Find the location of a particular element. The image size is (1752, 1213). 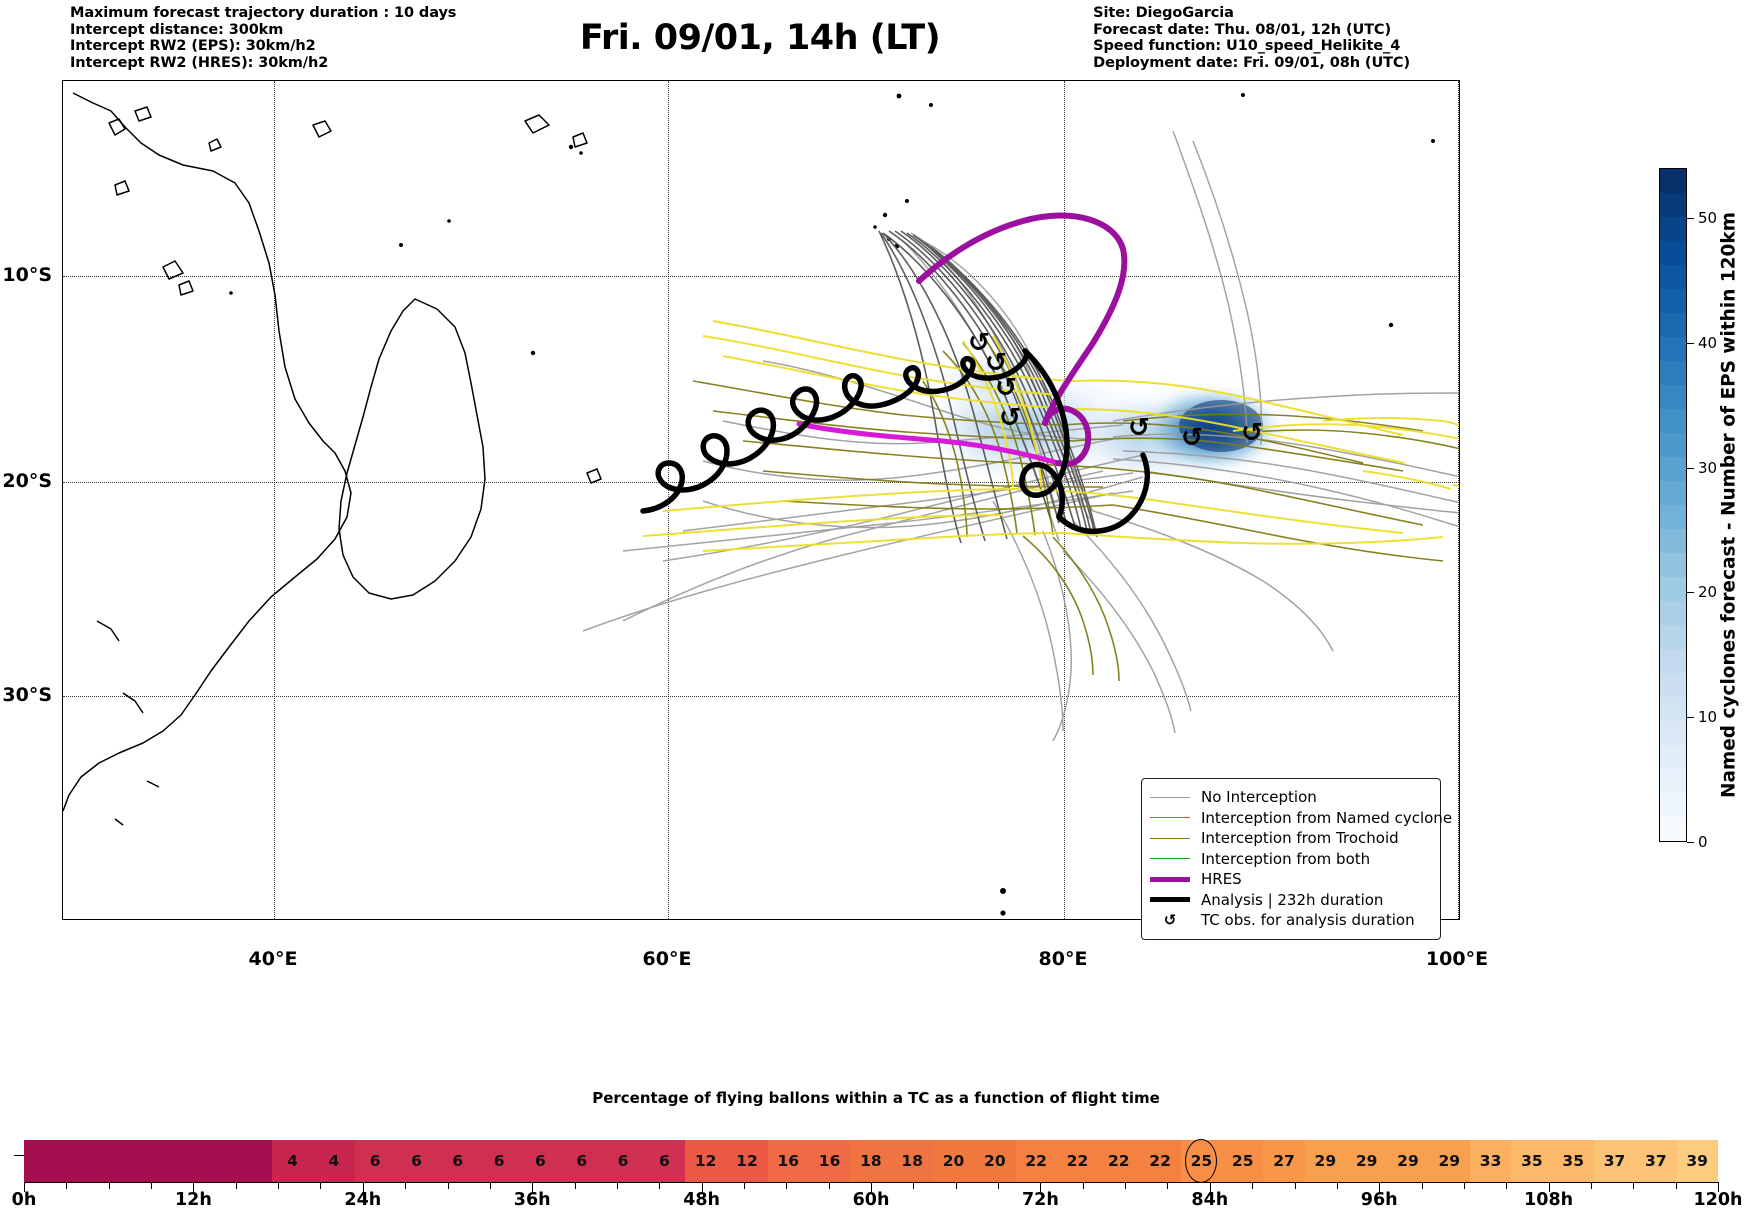

legend-item-hres: HRES is located at coordinates (1290, 879).